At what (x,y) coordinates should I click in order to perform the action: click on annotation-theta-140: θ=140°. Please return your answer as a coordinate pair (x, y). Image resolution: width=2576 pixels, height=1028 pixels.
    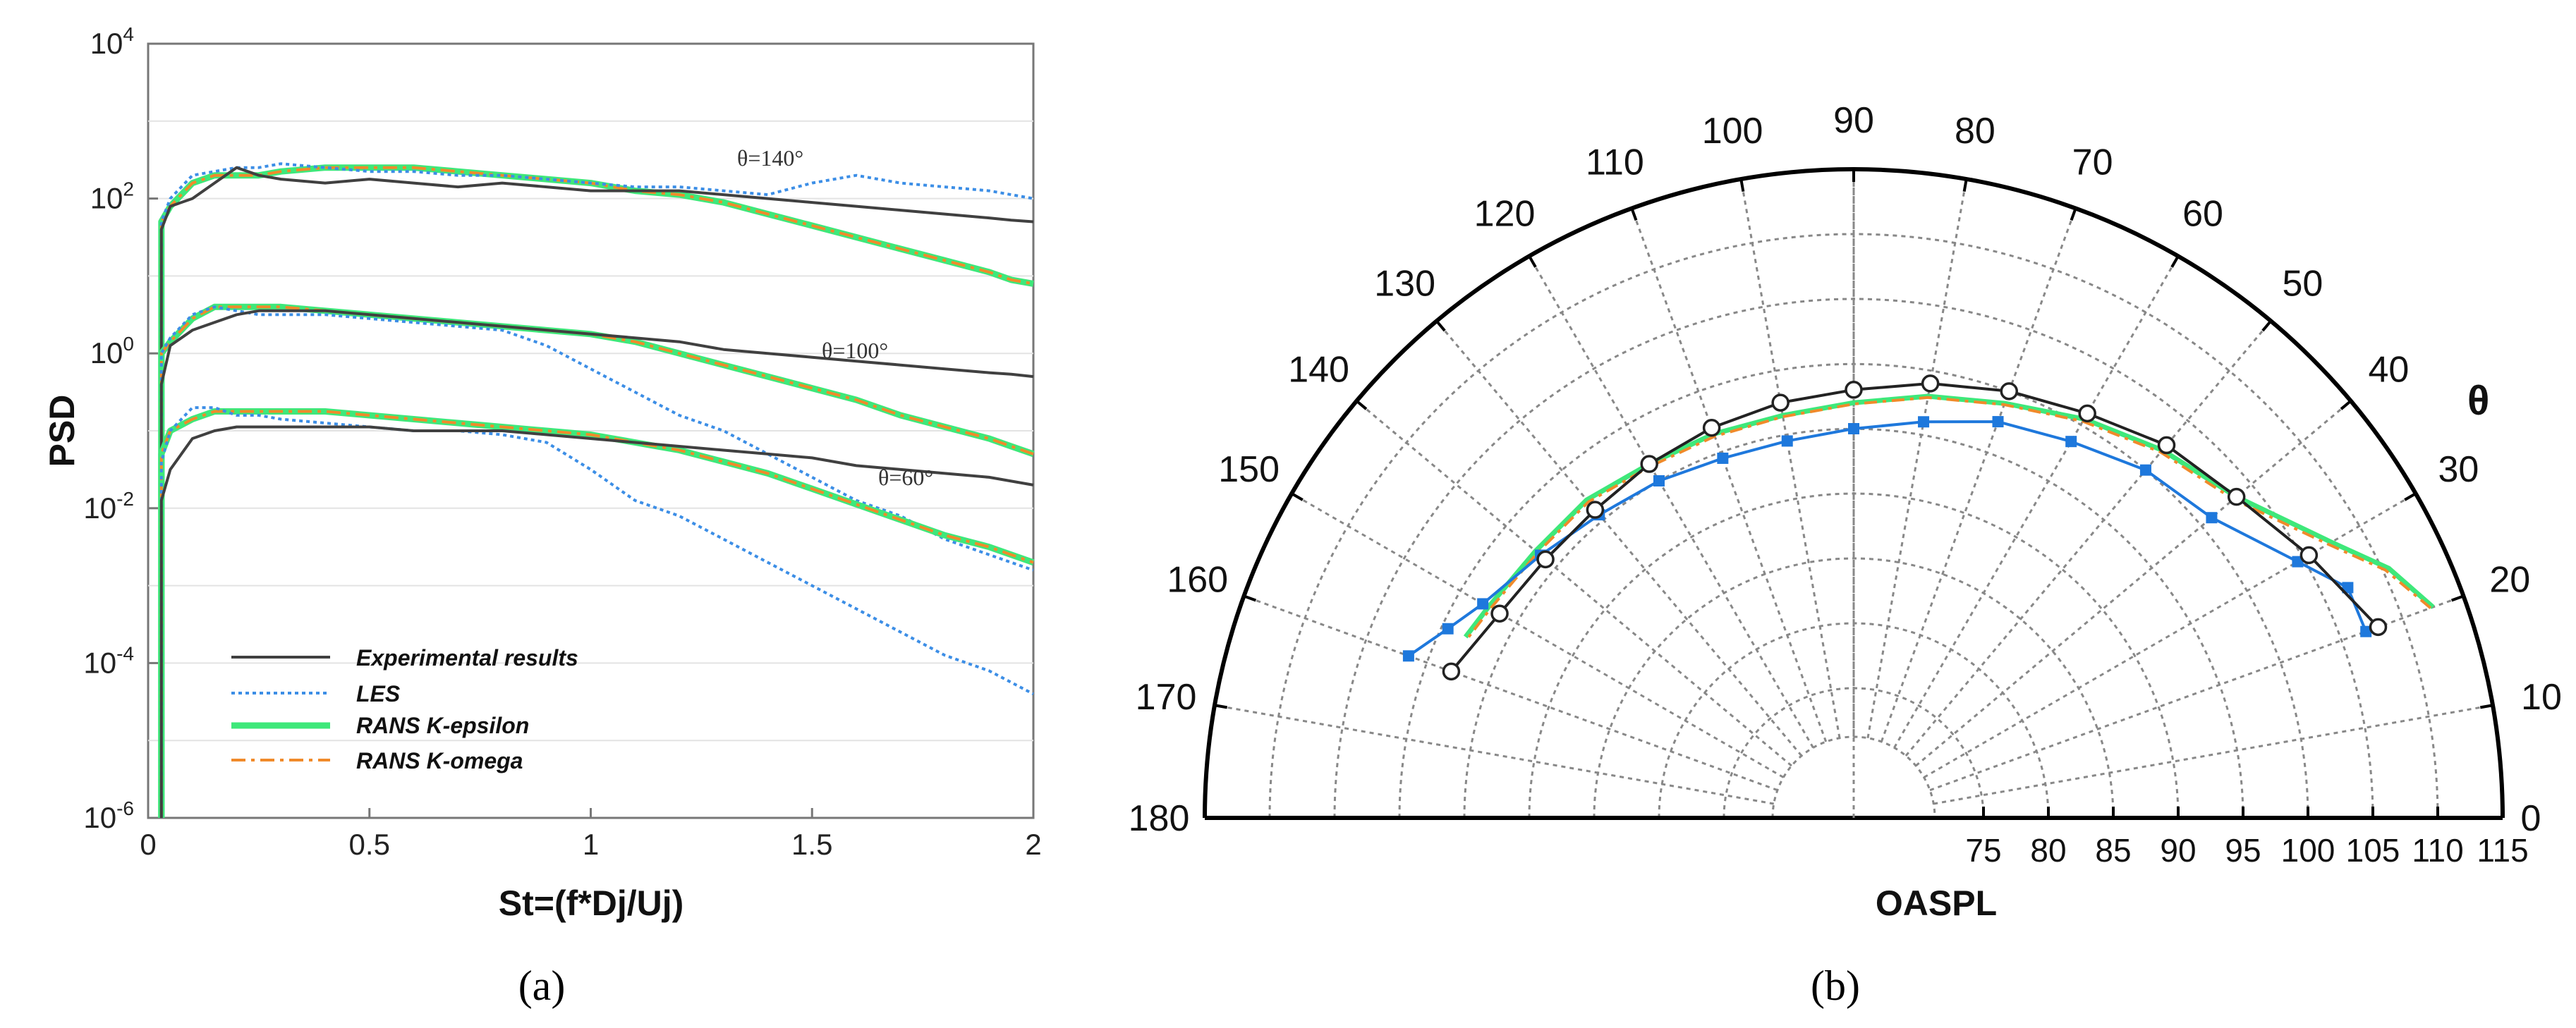
    Looking at the image, I should click on (770, 158).